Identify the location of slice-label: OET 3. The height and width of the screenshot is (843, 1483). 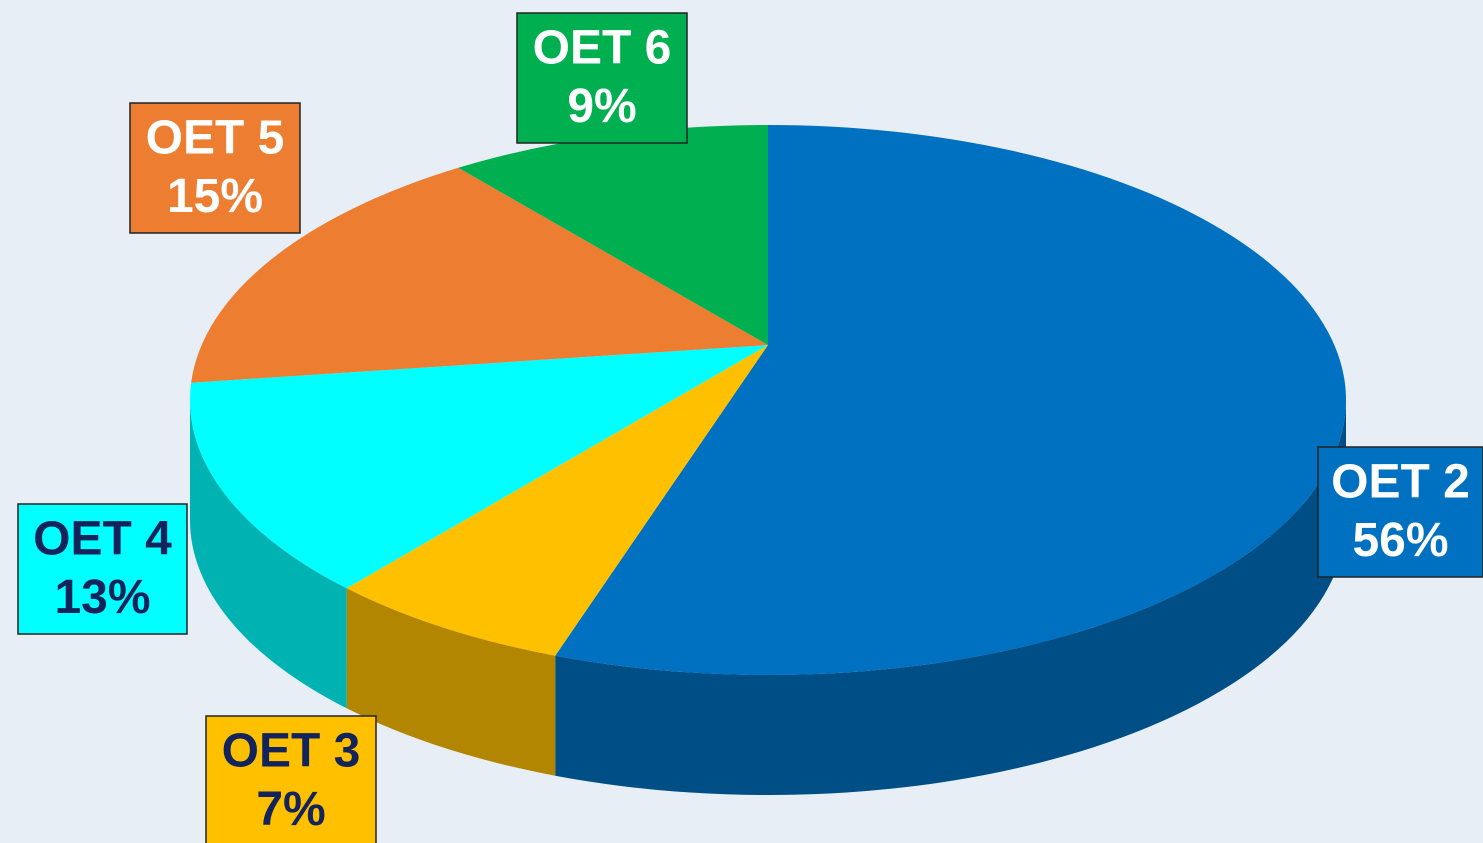
(291, 750).